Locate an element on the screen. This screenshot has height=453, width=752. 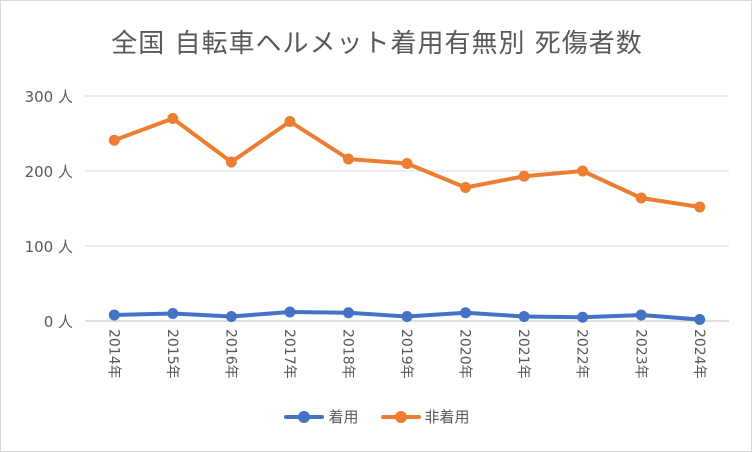
x-tick-label: 2014年 is located at coordinates (113, 354).